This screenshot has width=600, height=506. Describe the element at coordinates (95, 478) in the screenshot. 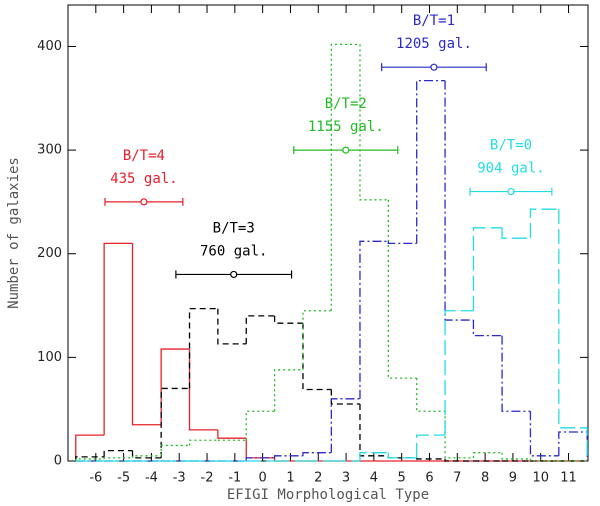

I see `x-tick-label: -6` at that location.